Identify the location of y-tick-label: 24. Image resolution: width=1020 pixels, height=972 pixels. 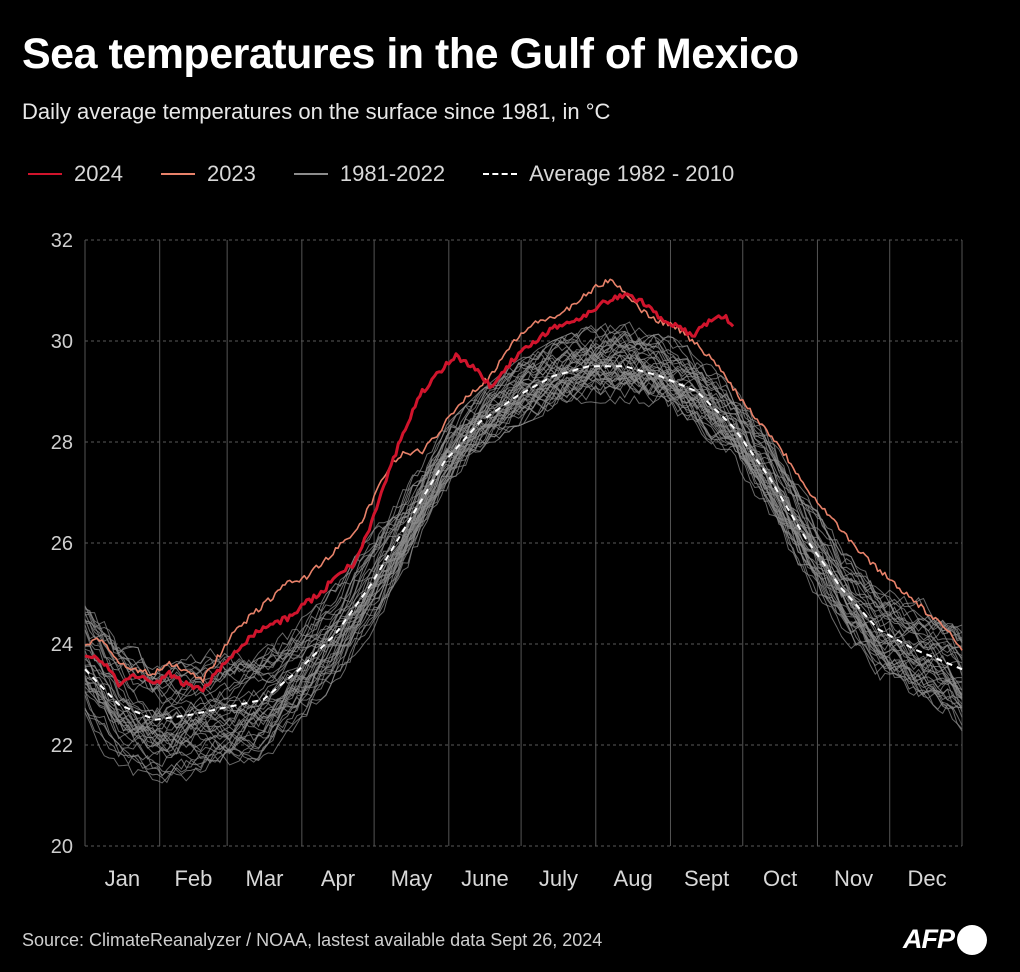
(62, 645).